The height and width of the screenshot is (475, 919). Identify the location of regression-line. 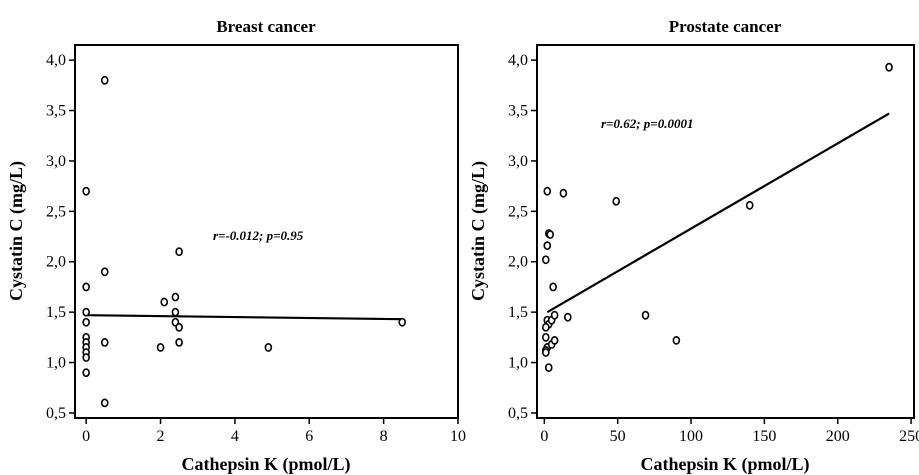
(244, 317).